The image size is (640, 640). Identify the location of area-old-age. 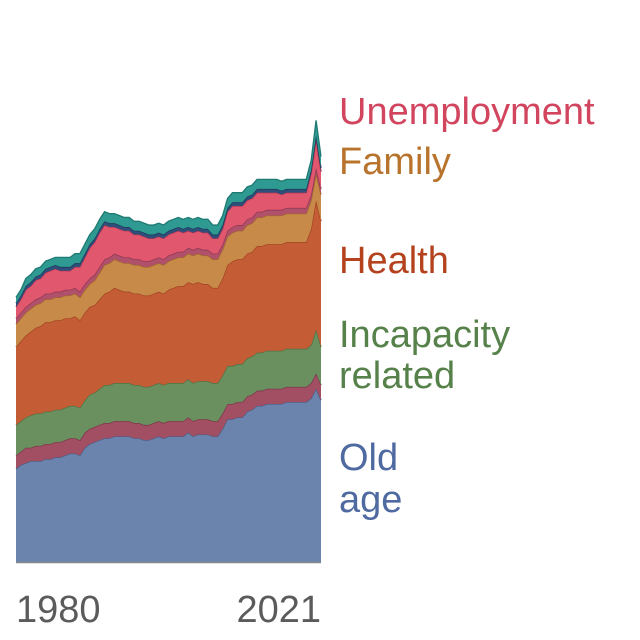
(168, 475).